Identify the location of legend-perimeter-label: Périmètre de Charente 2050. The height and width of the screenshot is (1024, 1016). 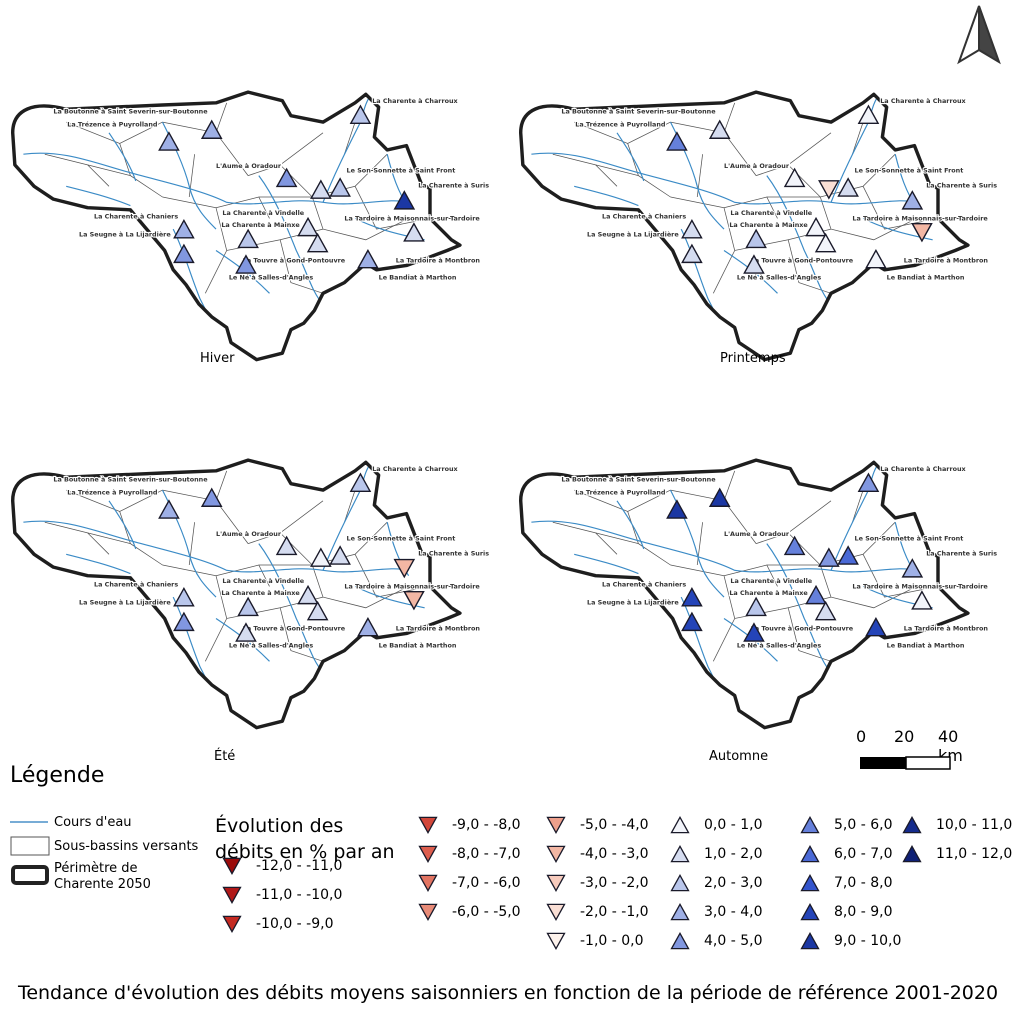
(102, 876).